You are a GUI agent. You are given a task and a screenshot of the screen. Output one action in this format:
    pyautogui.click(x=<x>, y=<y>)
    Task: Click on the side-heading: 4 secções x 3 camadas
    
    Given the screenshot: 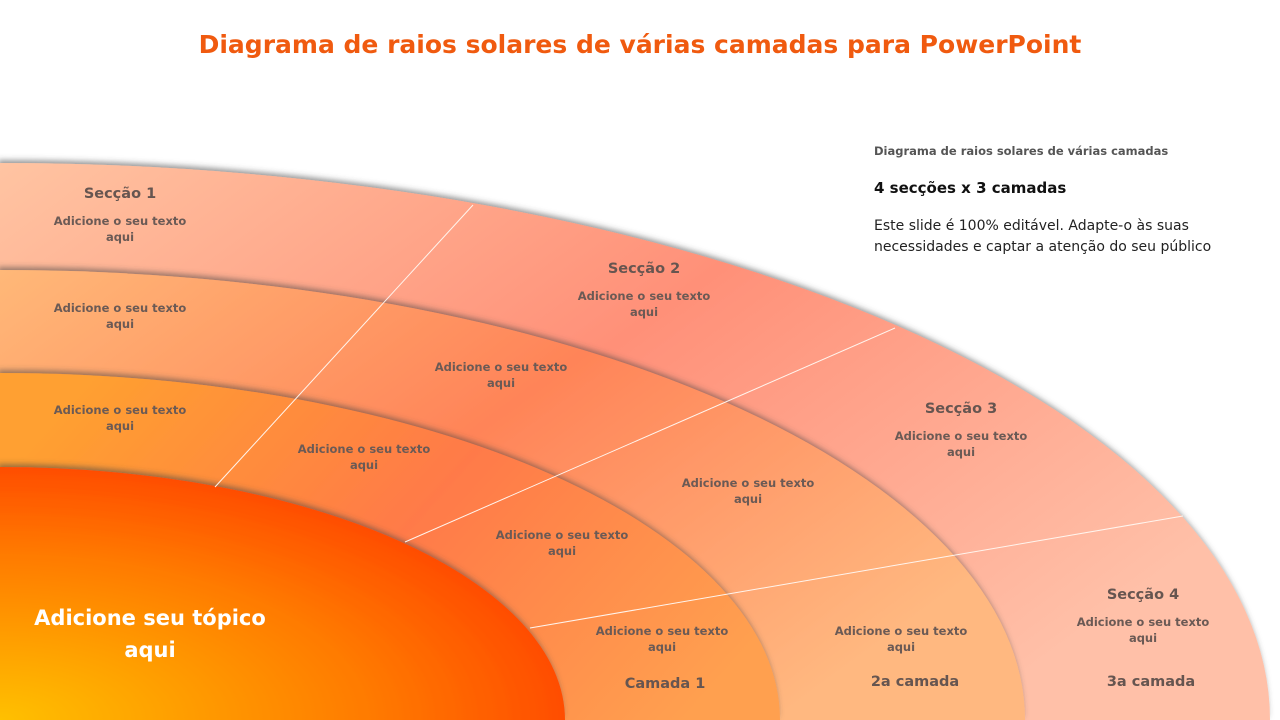 What is the action you would take?
    pyautogui.click(x=970, y=188)
    